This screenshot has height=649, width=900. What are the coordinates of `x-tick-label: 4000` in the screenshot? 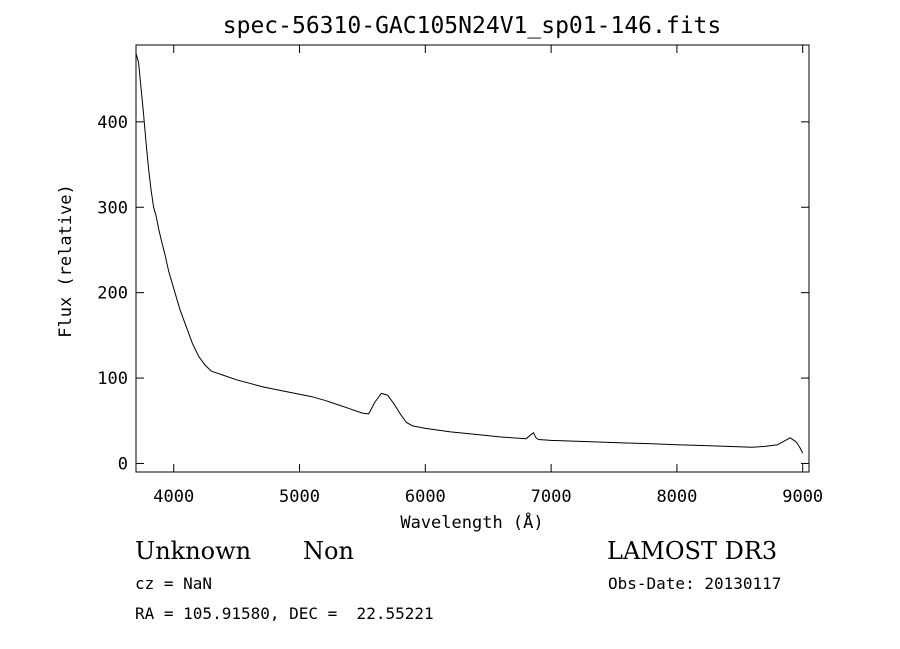 It's located at (173, 497).